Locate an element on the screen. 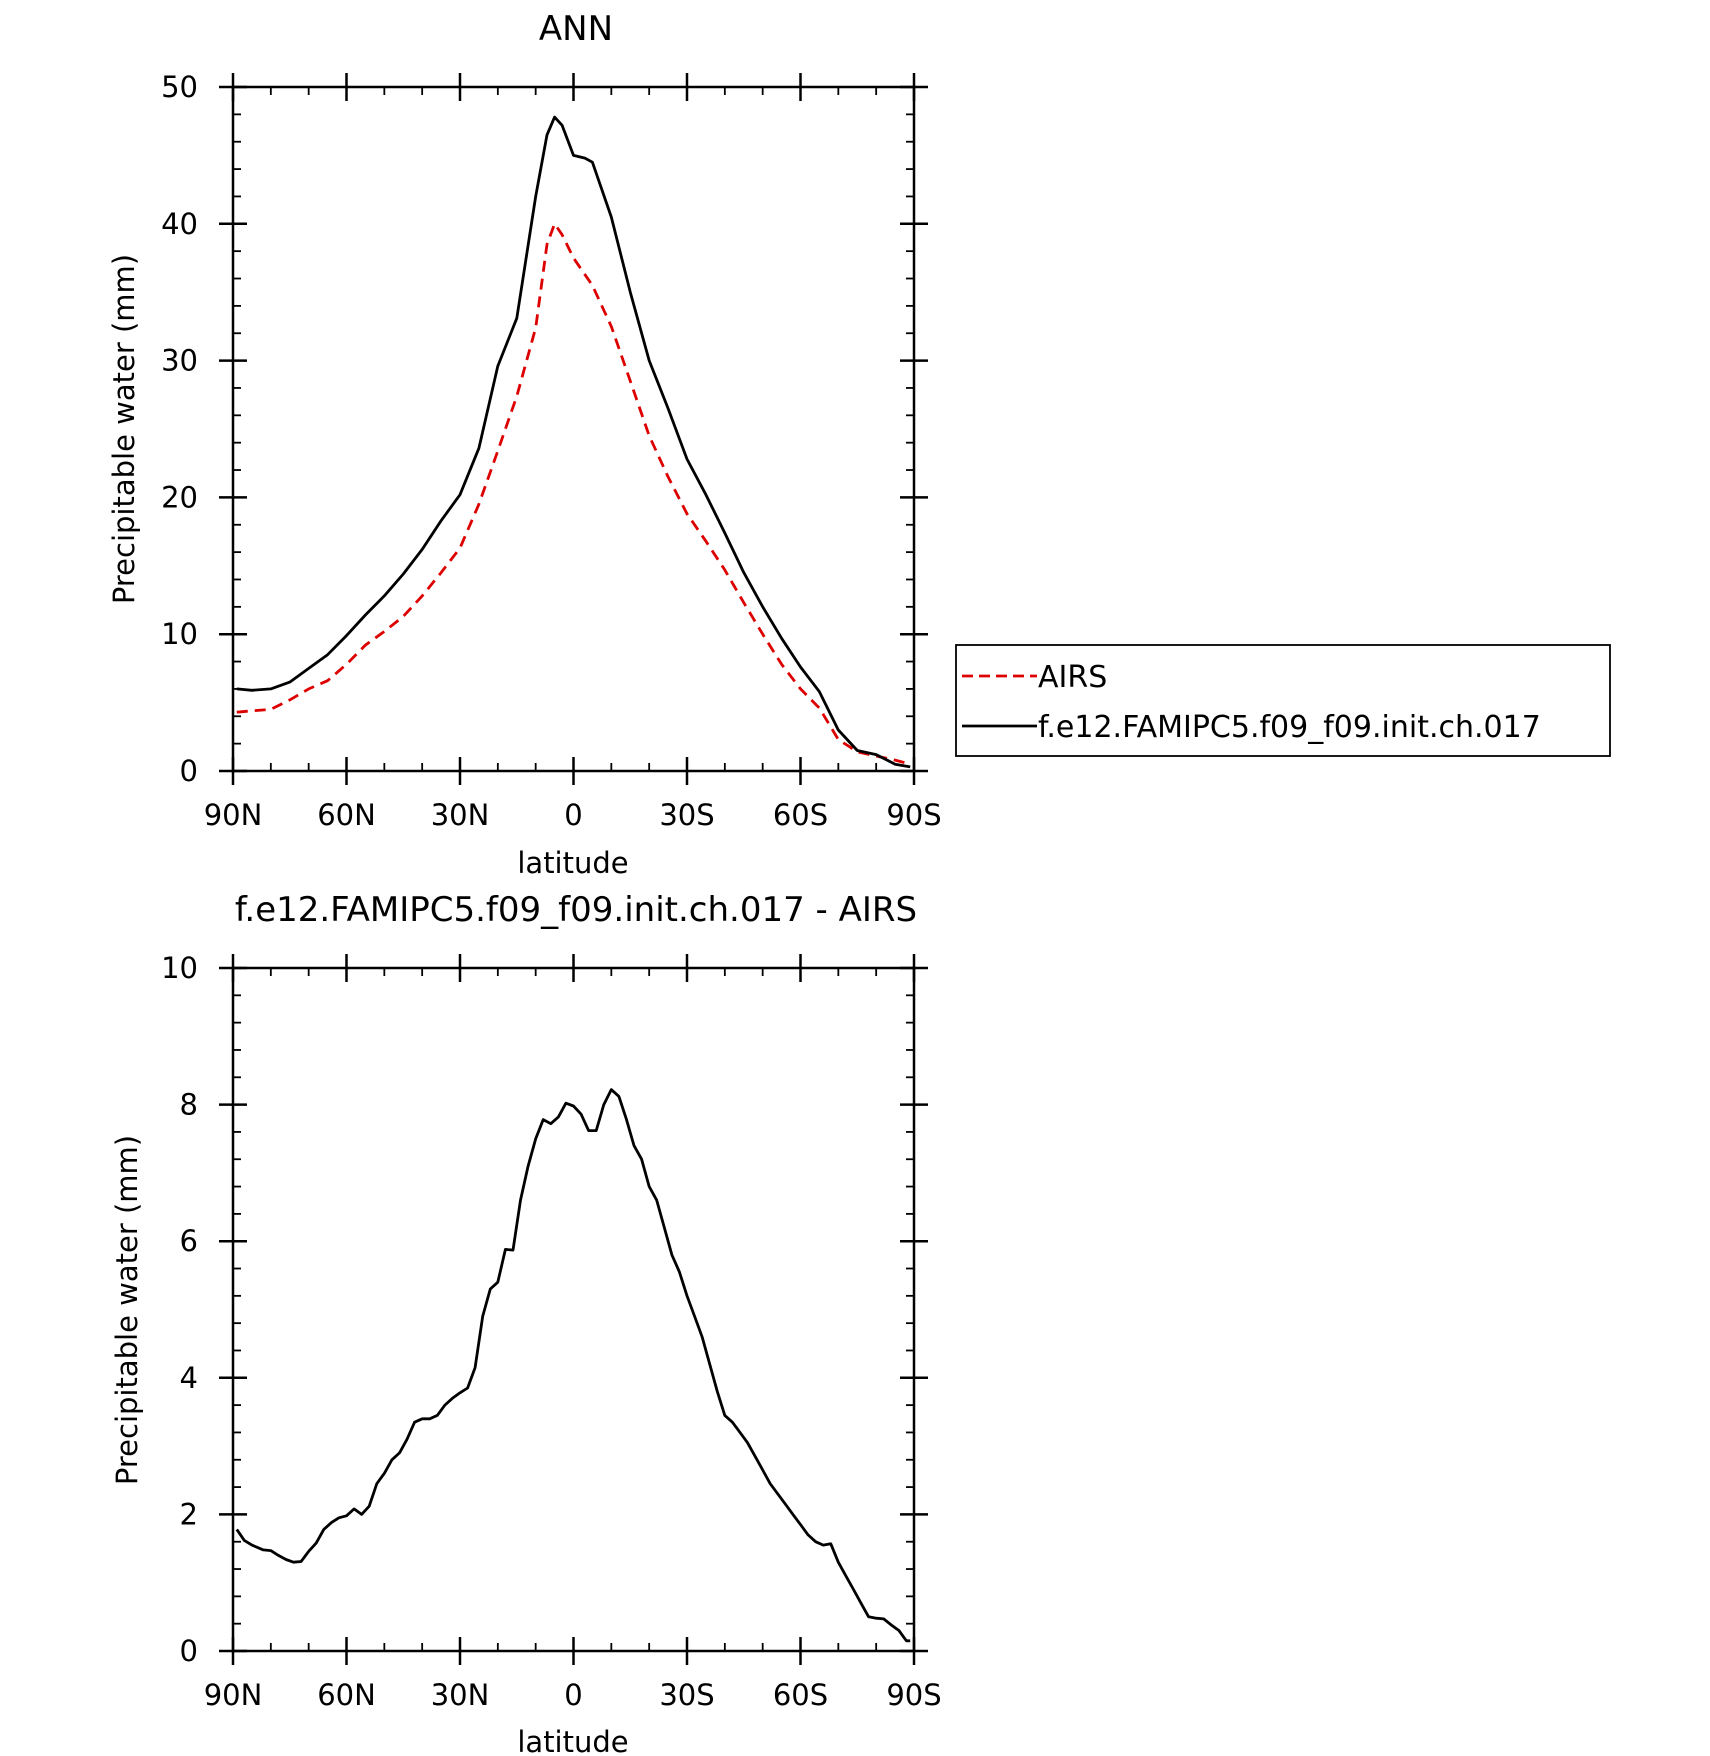 This screenshot has height=1756, width=1710. top-x-tick-labels: 90N 60N 30N 0 30S 60S 90S is located at coordinates (573, 815).